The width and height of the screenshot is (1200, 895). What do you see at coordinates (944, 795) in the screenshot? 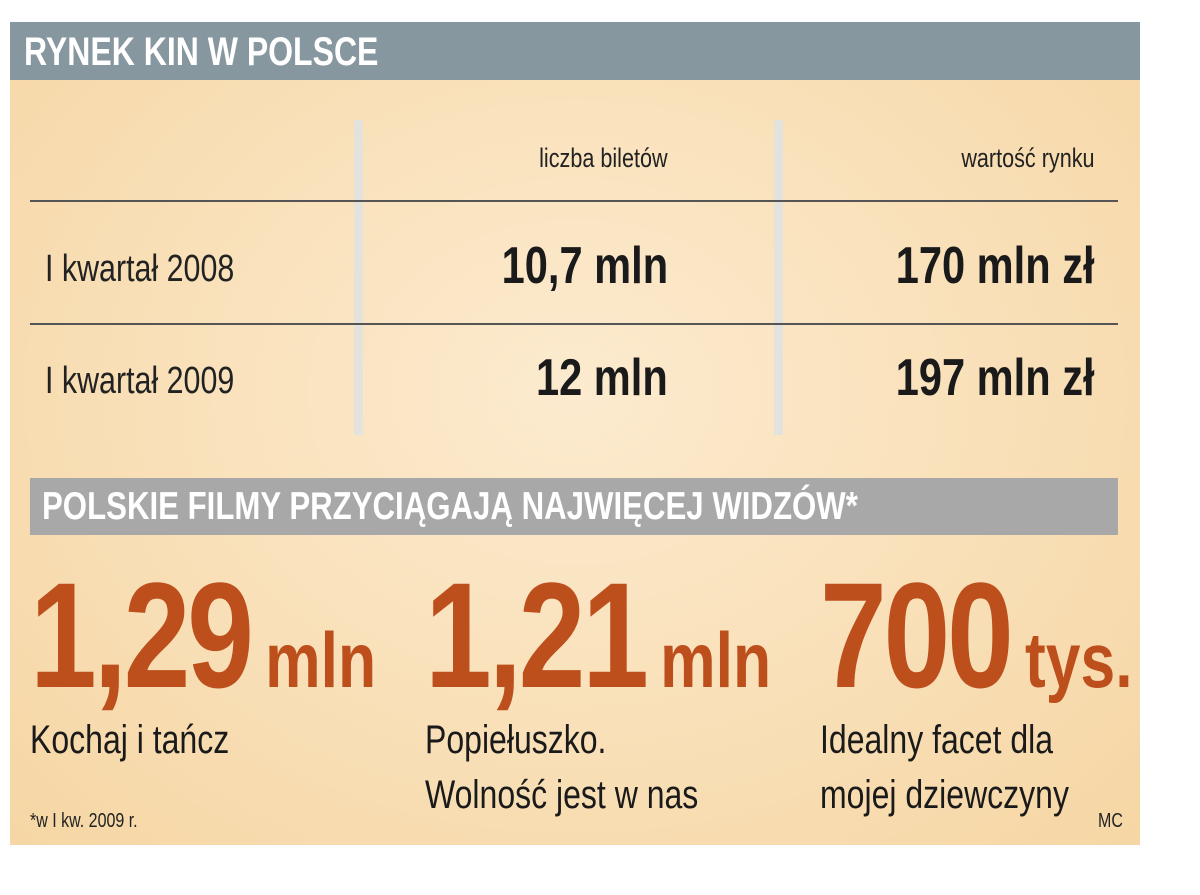
I see `film-title: mojej dziewczyny` at bounding box center [944, 795].